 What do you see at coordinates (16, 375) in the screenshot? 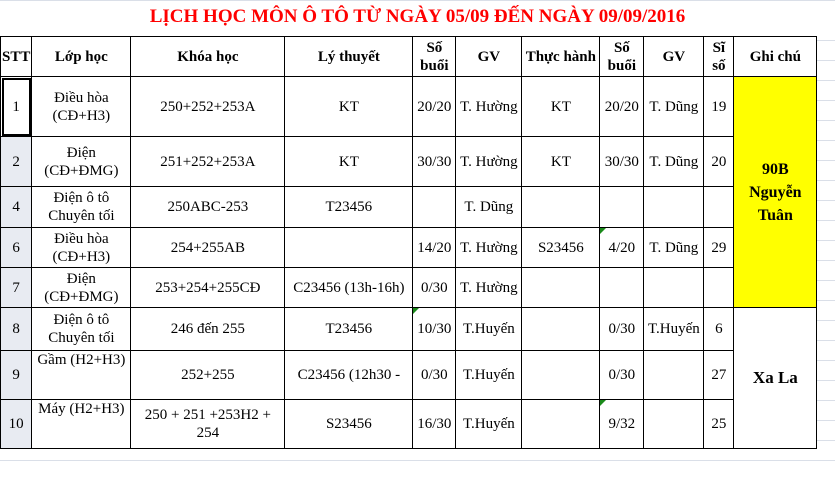
I see `cell-stt: 9` at bounding box center [16, 375].